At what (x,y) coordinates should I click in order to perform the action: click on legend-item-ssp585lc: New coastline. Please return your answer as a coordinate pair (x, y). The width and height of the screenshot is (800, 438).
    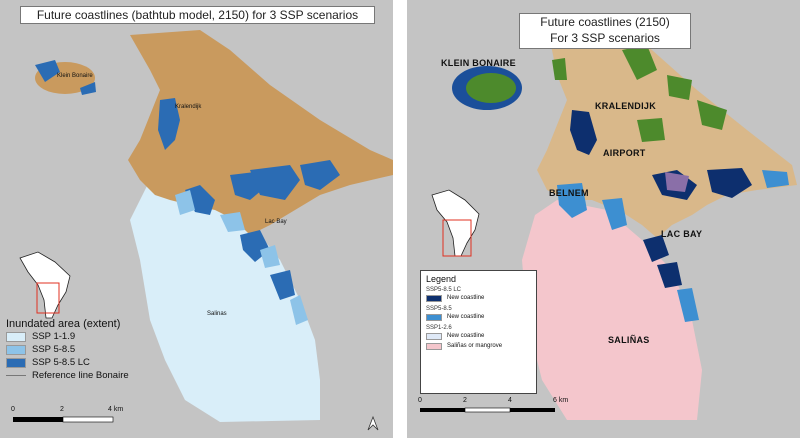
    Looking at the image, I should click on (481, 298).